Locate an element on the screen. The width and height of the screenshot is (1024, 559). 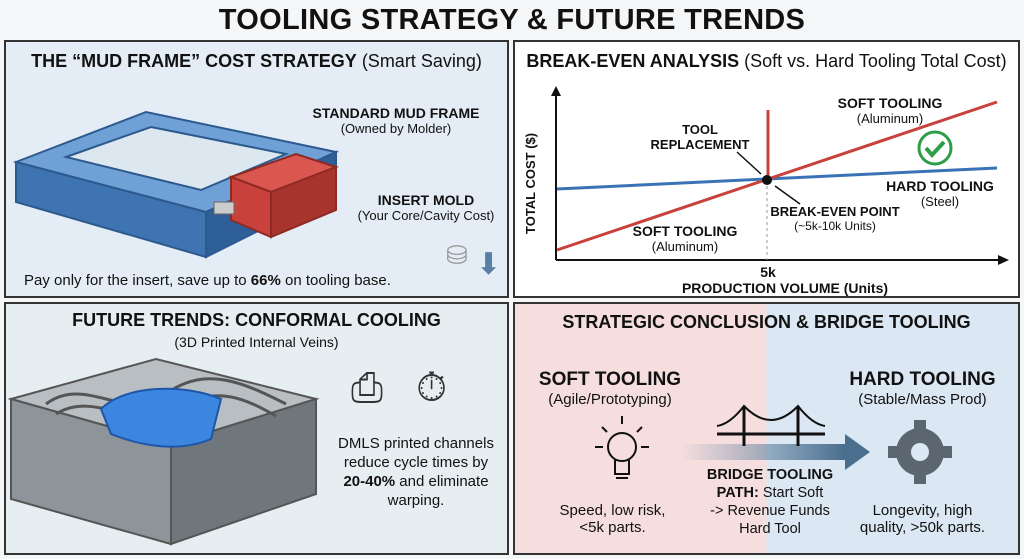
soft-description: Speed, low risk, <5k parts. is located at coordinates (612, 519).